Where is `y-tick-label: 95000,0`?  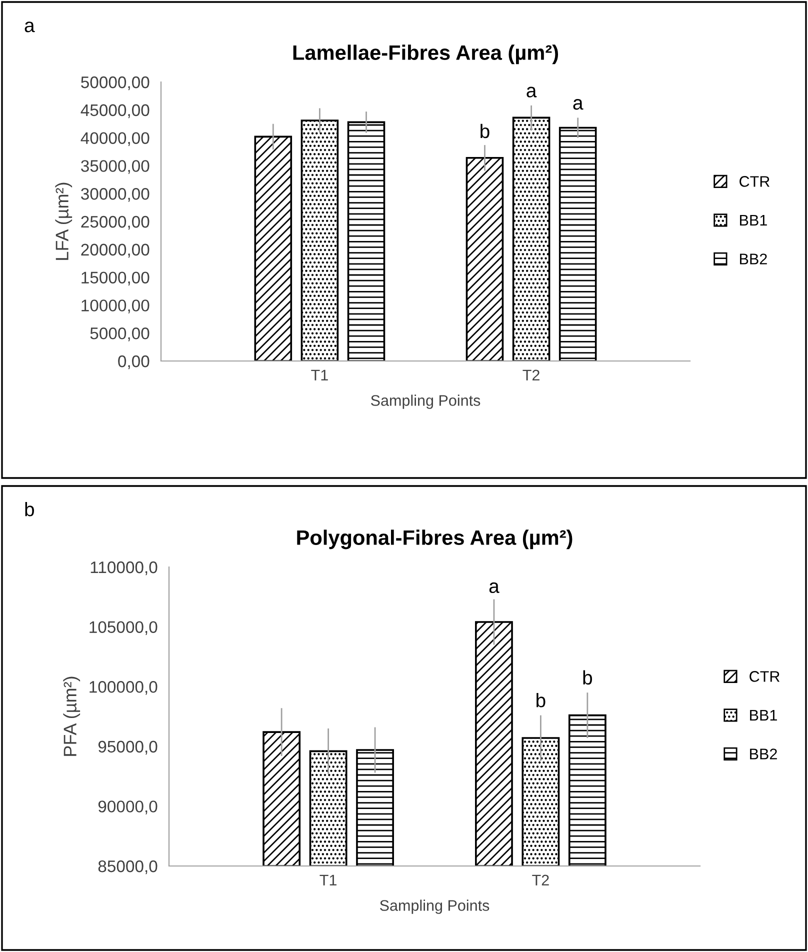 y-tick-label: 95000,0 is located at coordinates (128, 747).